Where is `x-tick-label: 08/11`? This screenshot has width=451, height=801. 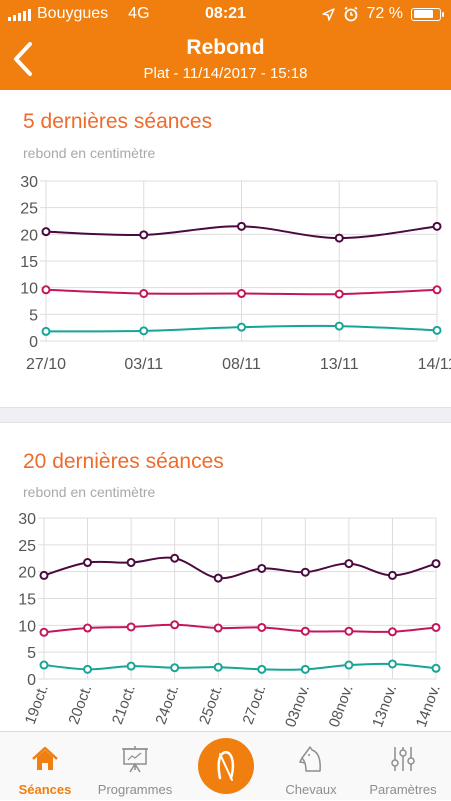 x-tick-label: 08/11 is located at coordinates (241, 364).